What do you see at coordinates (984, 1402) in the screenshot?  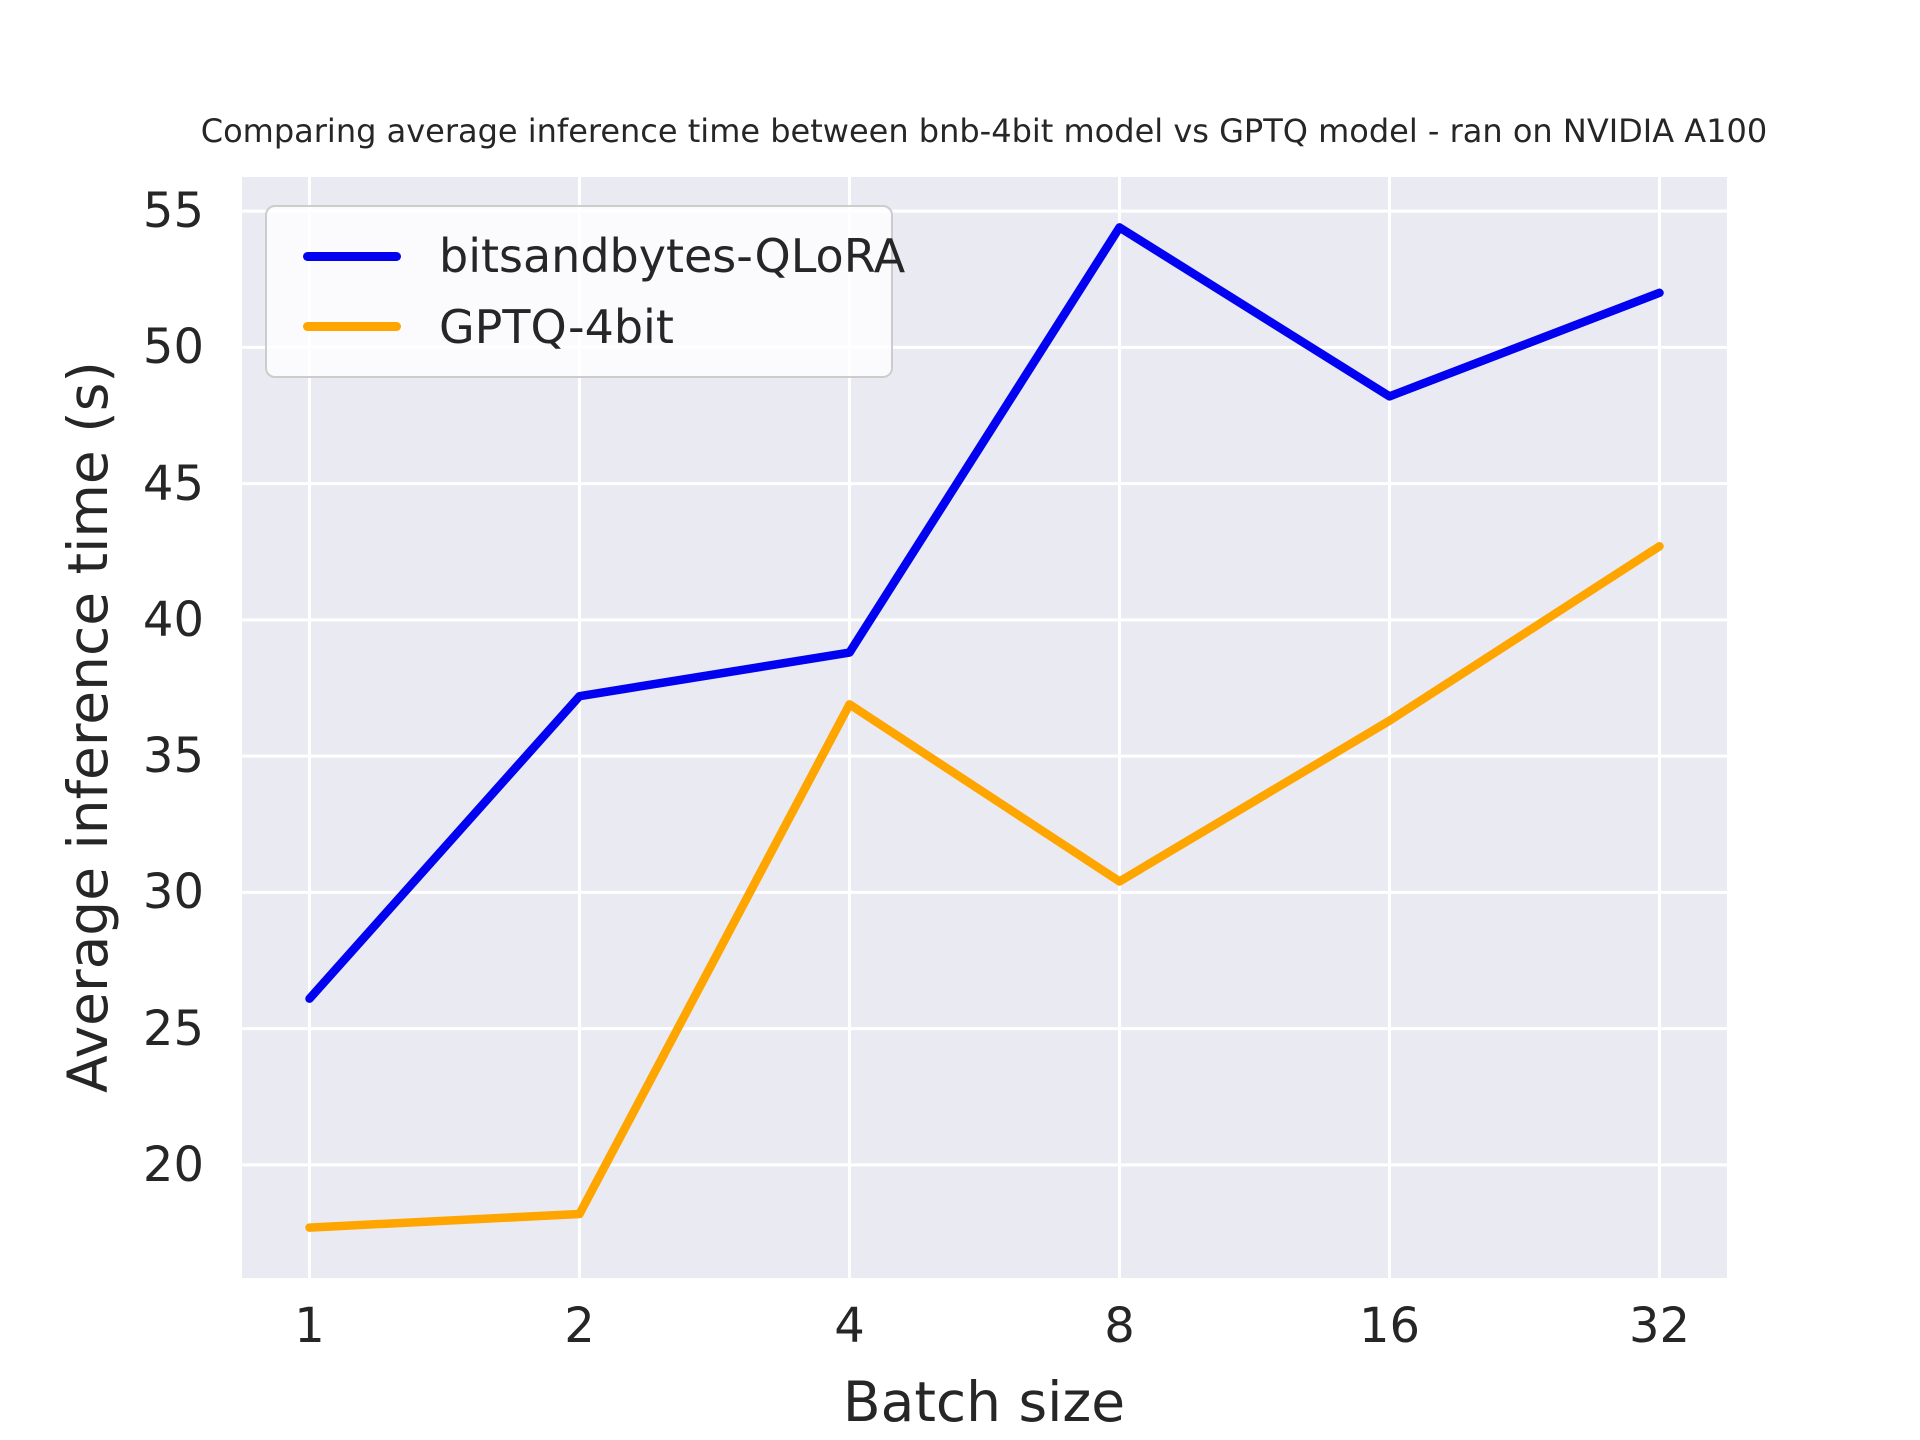 I see `x-axis-label: Batch size` at bounding box center [984, 1402].